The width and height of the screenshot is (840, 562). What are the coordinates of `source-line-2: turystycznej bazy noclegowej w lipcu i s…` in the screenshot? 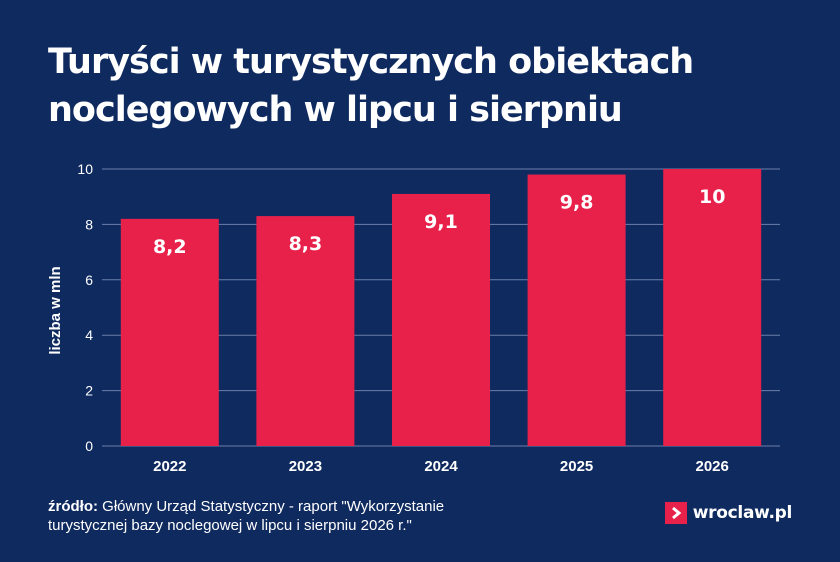 It's located at (230, 525).